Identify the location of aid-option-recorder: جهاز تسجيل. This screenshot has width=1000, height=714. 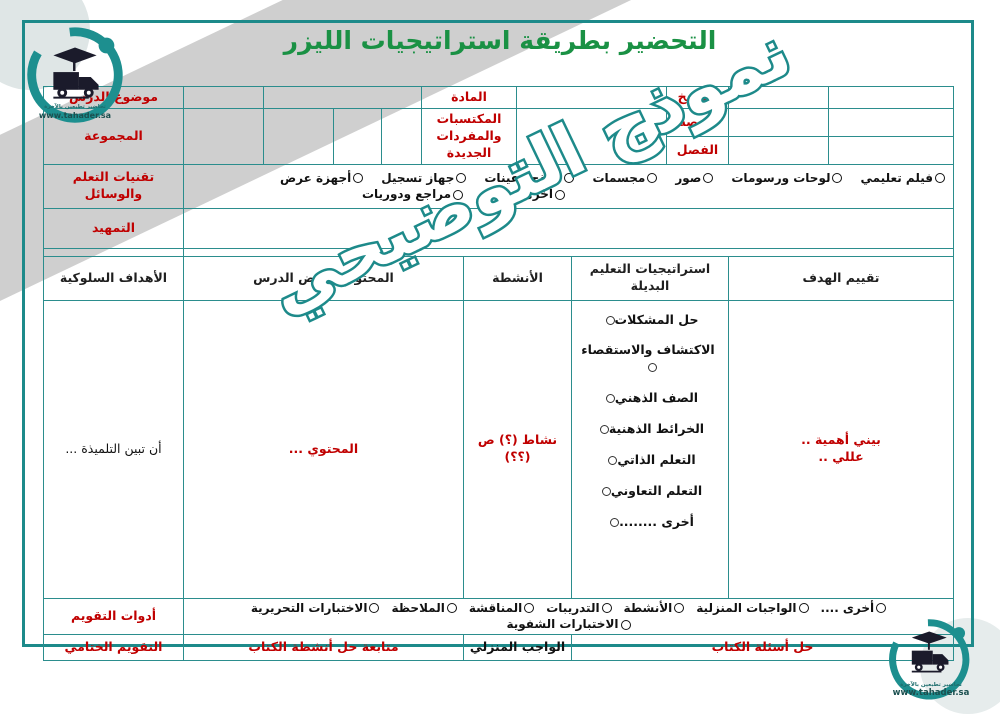
(424, 178).